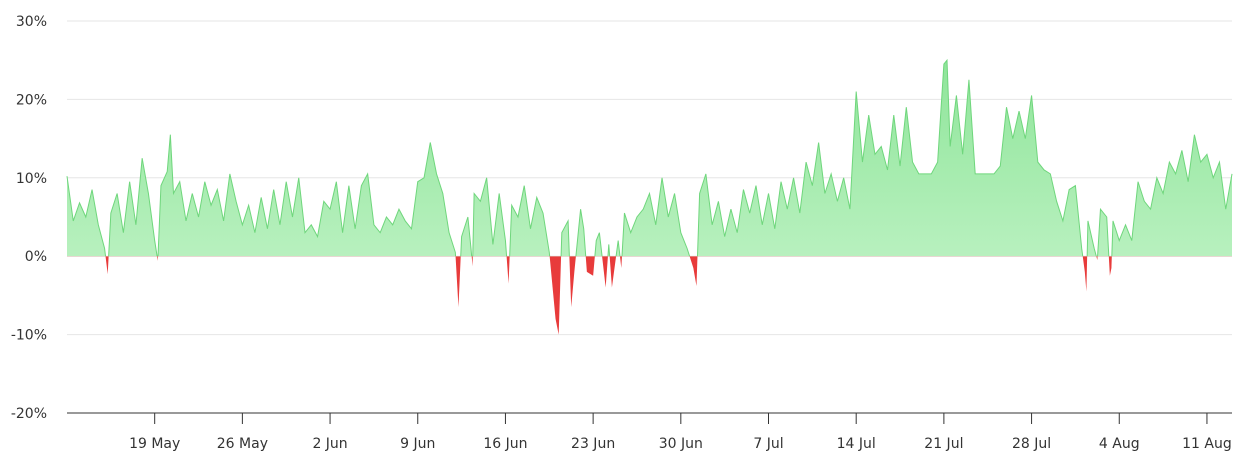  Describe the element at coordinates (29, 414) in the screenshot. I see `y-tick-label: -20%` at that location.